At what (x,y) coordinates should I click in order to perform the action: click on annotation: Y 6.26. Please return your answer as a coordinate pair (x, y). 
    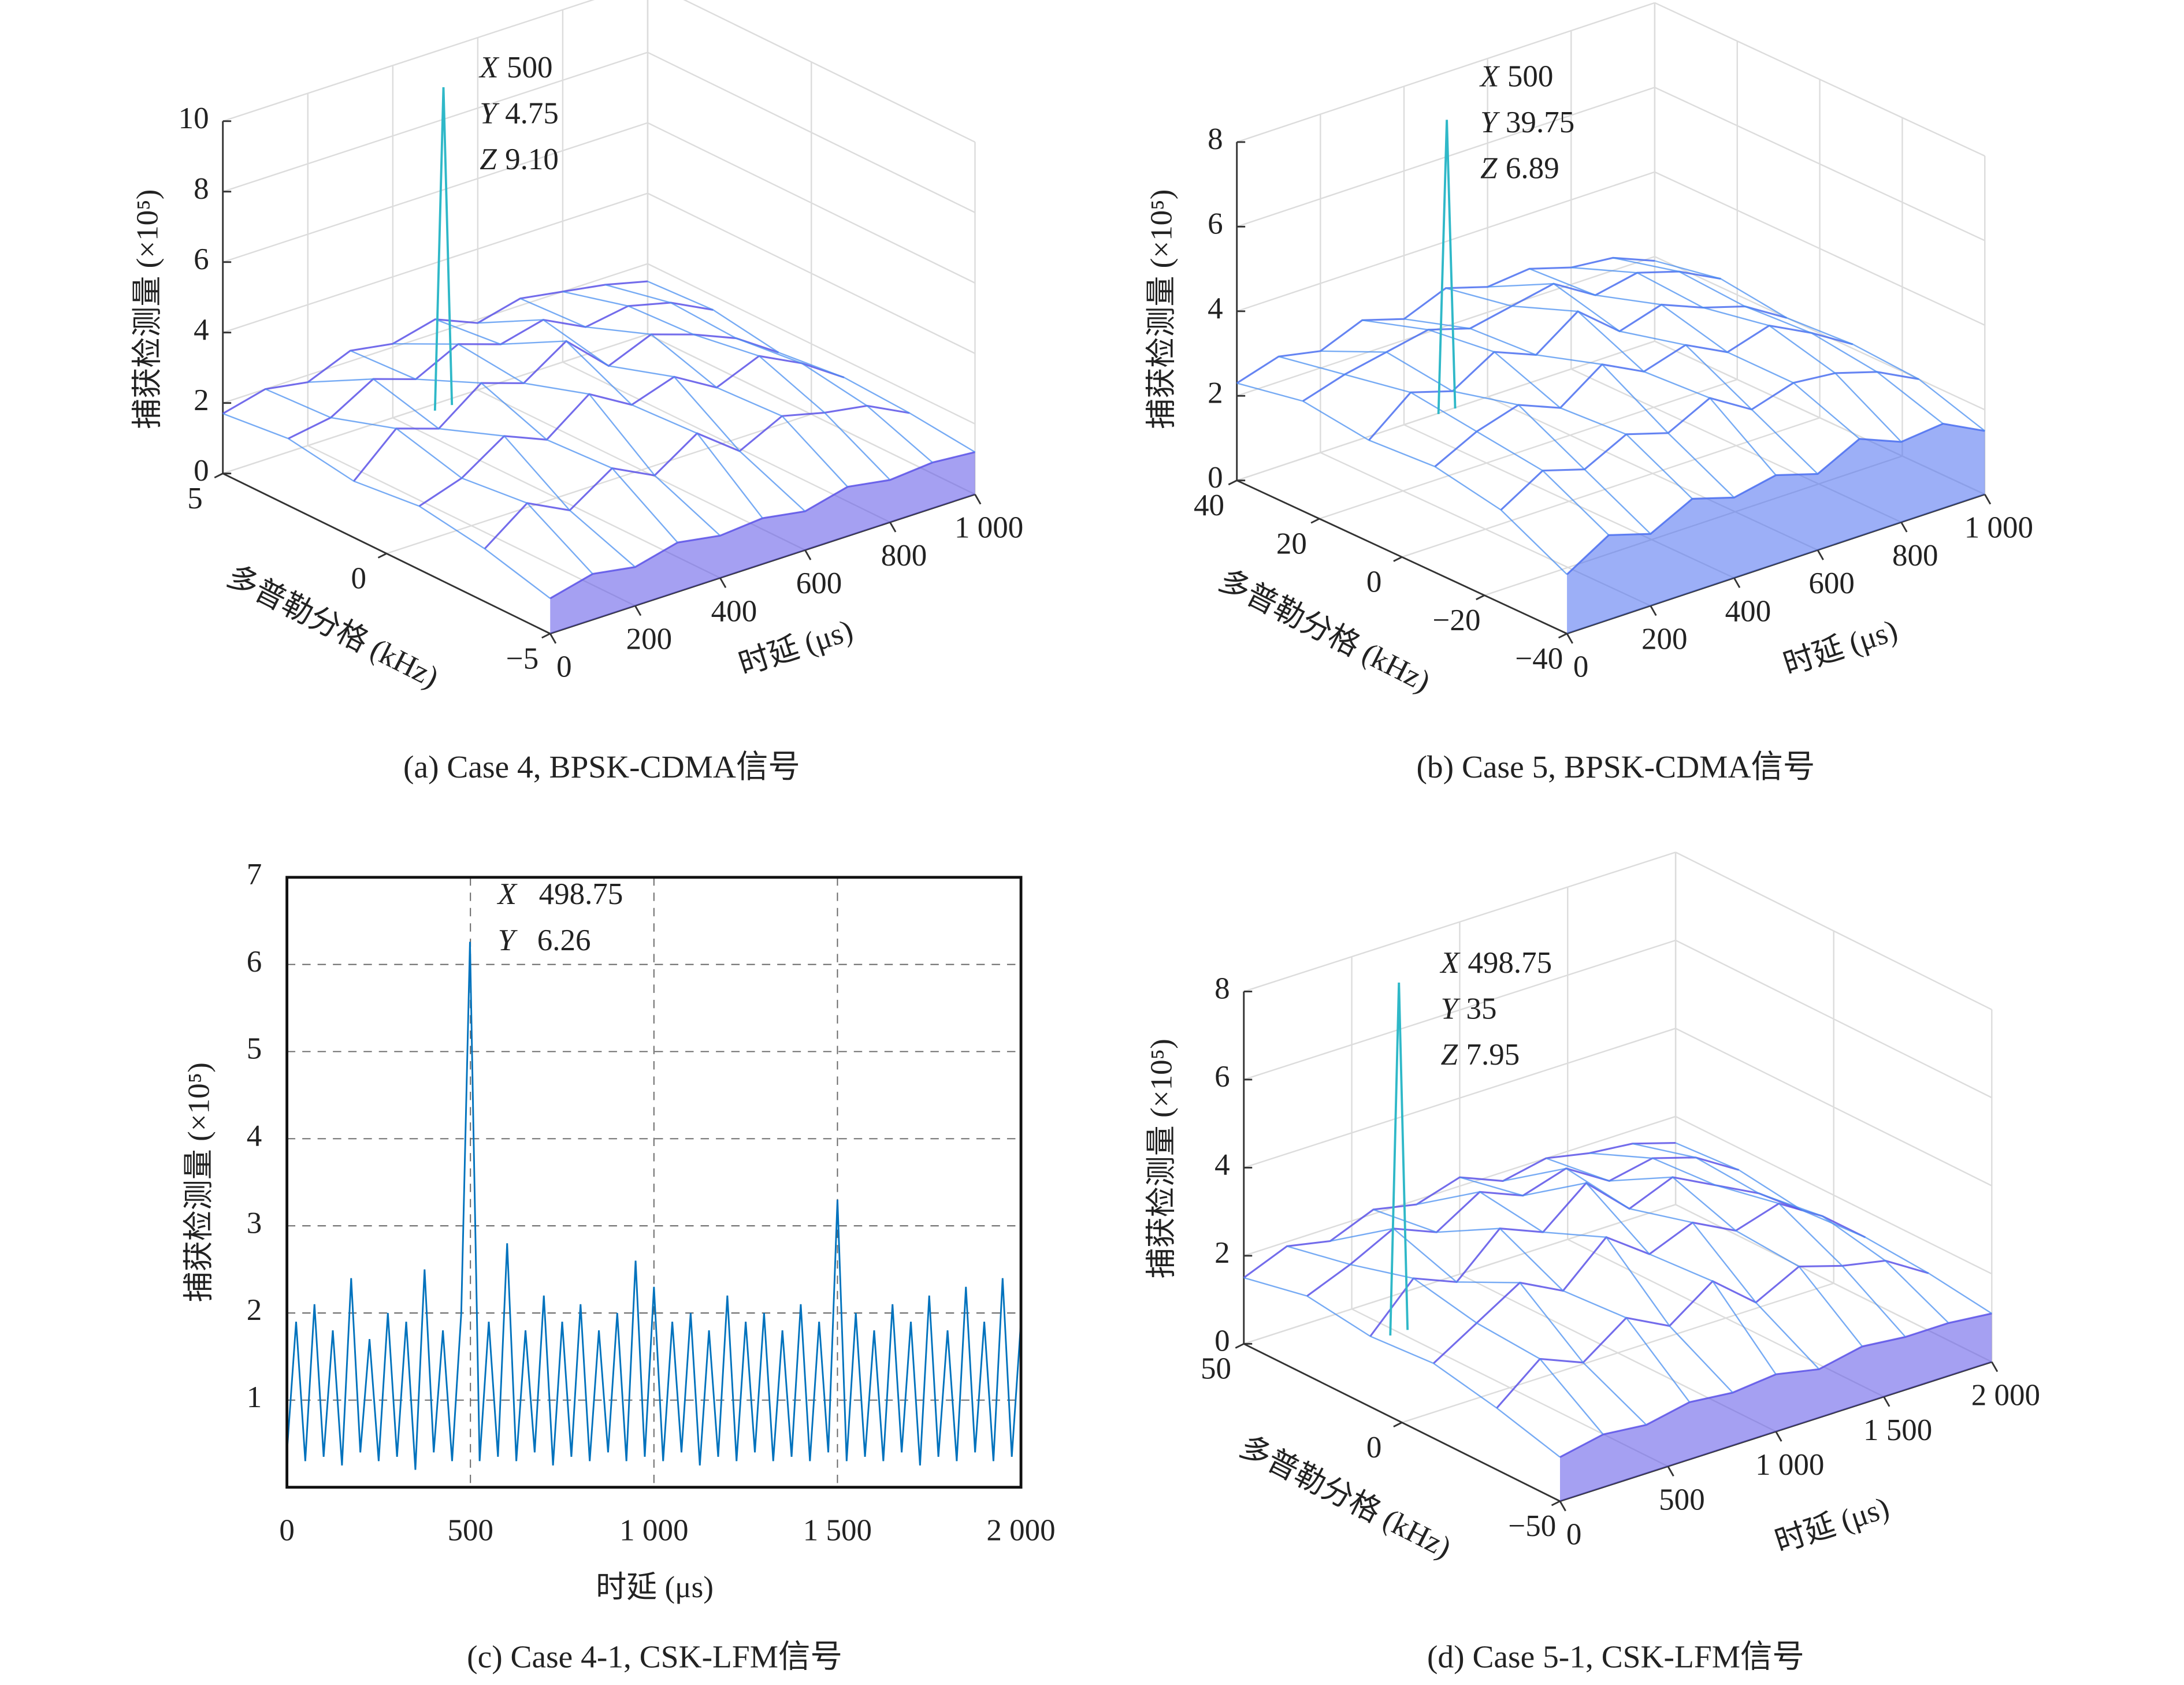
    Looking at the image, I should click on (544, 940).